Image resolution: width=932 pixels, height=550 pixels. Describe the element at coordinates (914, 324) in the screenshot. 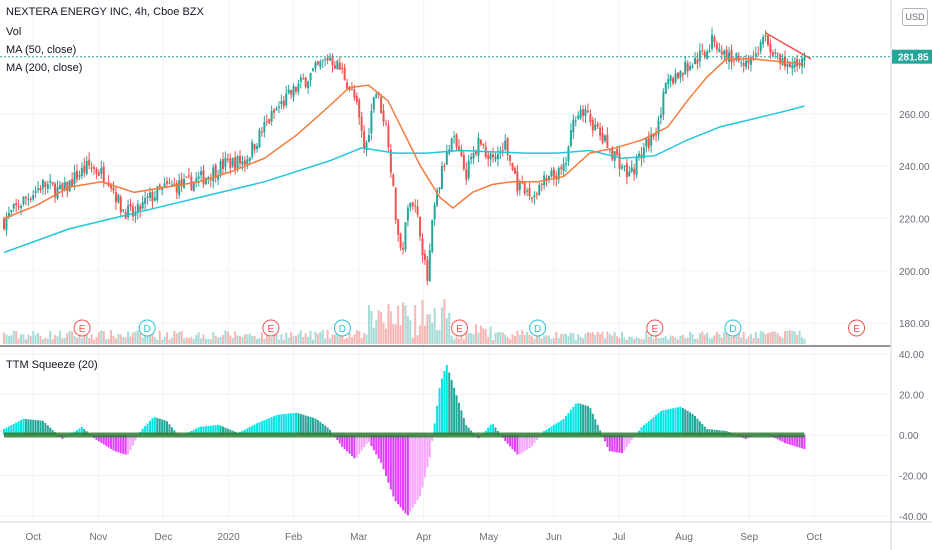

I see `price-tick-label: 180.00` at that location.